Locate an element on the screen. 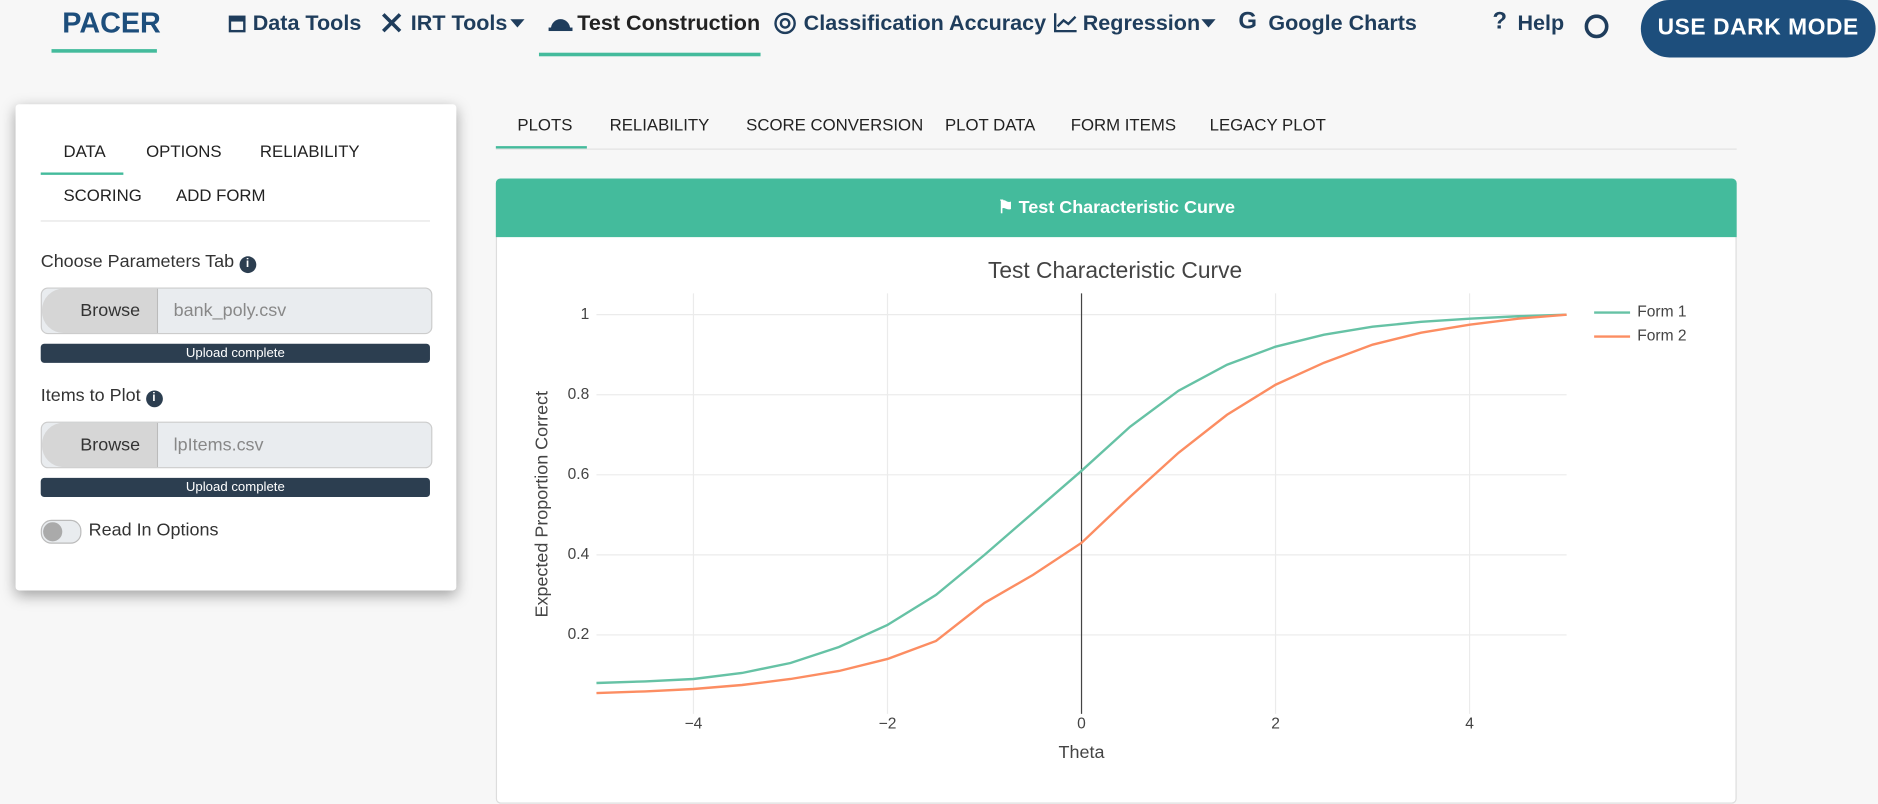 The image size is (1878, 804). y-tick-label: 0.4 is located at coordinates (579, 554).